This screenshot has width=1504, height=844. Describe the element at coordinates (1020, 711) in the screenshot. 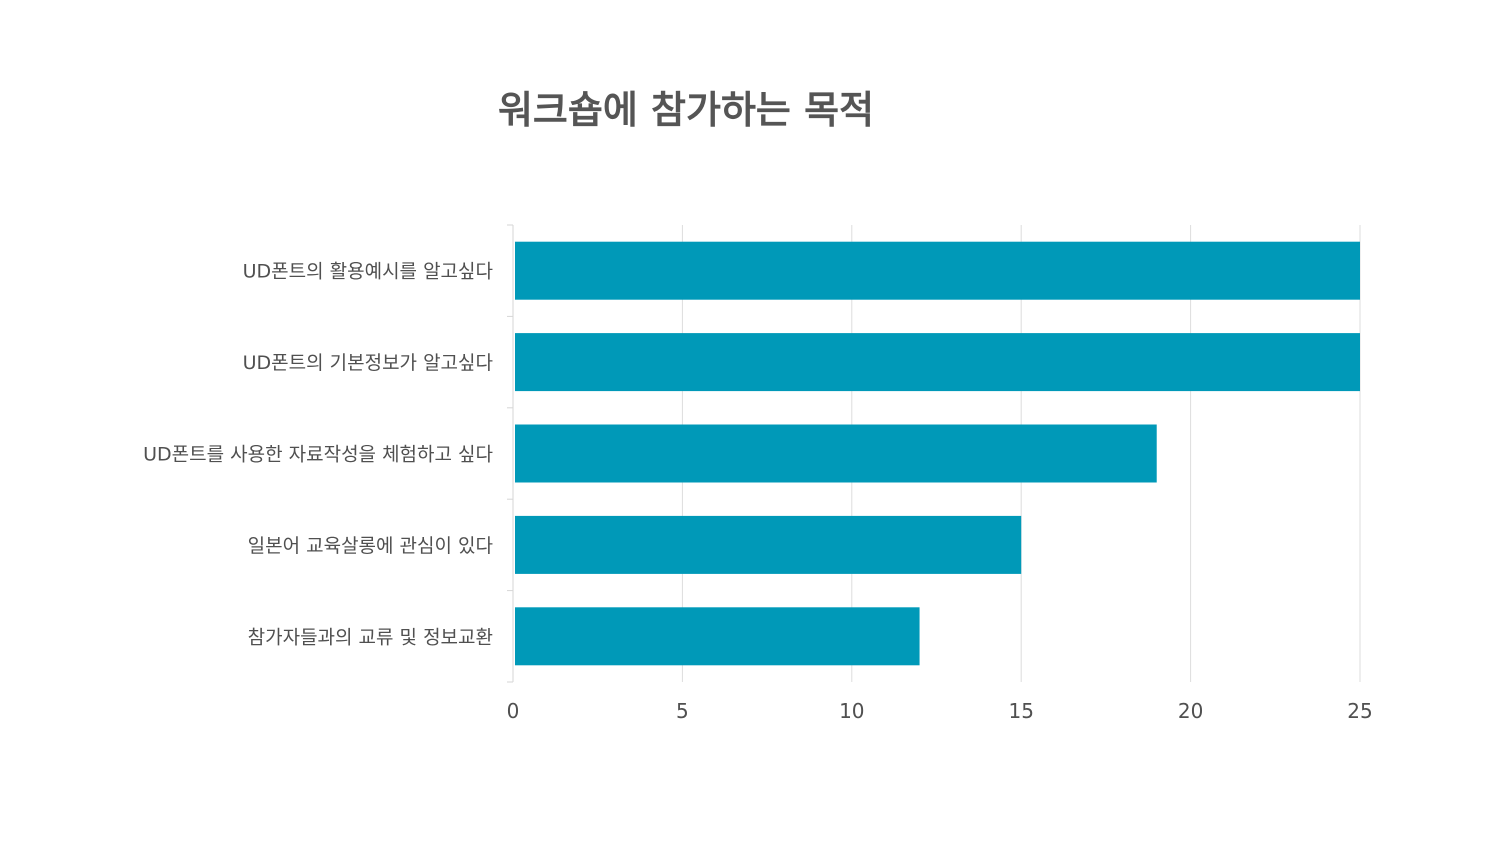

I see `x-tick-label: 15` at that location.